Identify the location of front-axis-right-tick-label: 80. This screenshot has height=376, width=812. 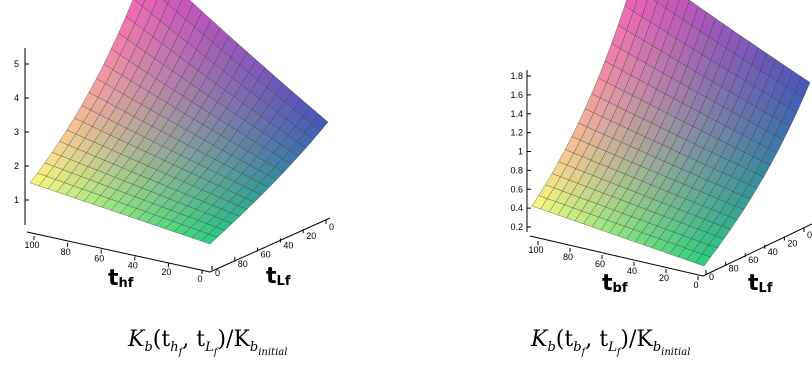
(568, 257).